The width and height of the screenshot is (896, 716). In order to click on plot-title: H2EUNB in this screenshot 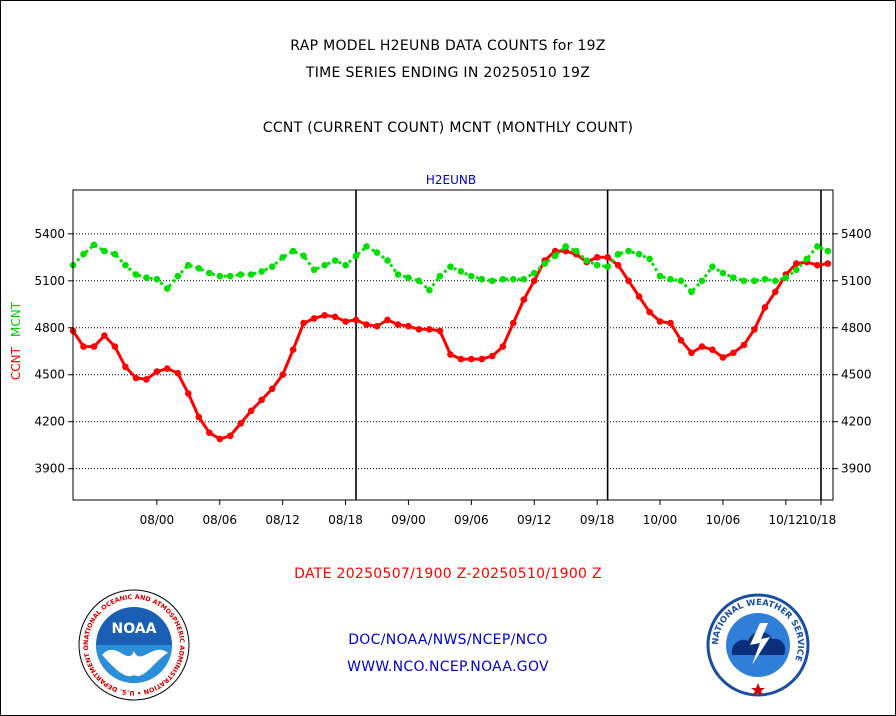, I will do `click(451, 180)`.